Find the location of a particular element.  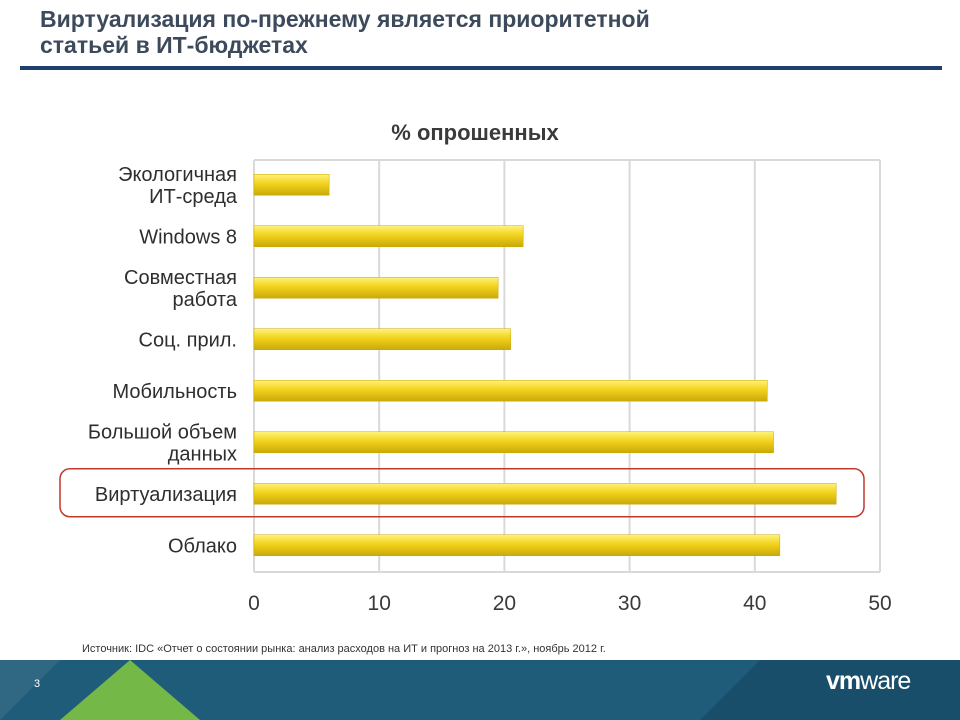

category-label: Windows 8 is located at coordinates (188, 237).